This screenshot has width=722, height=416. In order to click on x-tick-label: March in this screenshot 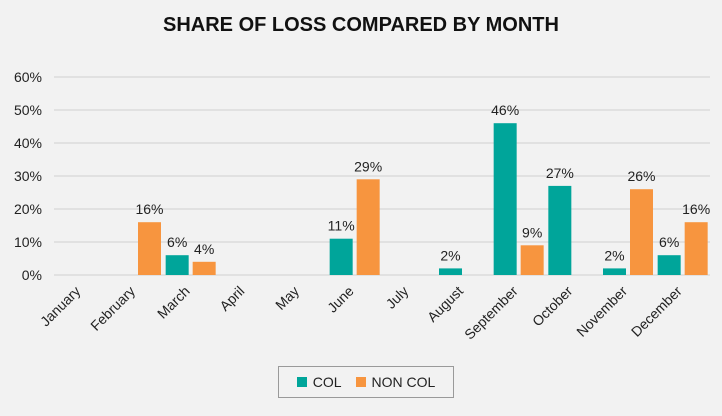, I will do `click(173, 302)`.